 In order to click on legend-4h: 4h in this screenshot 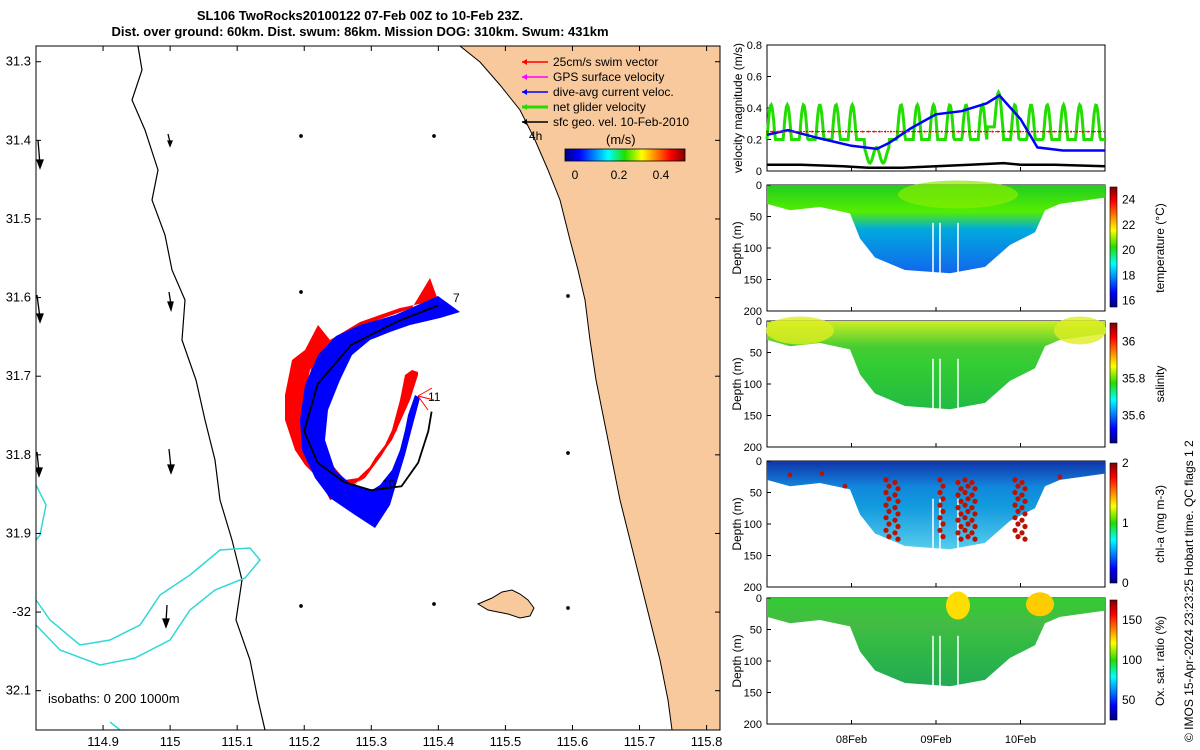, I will do `click(535, 136)`.